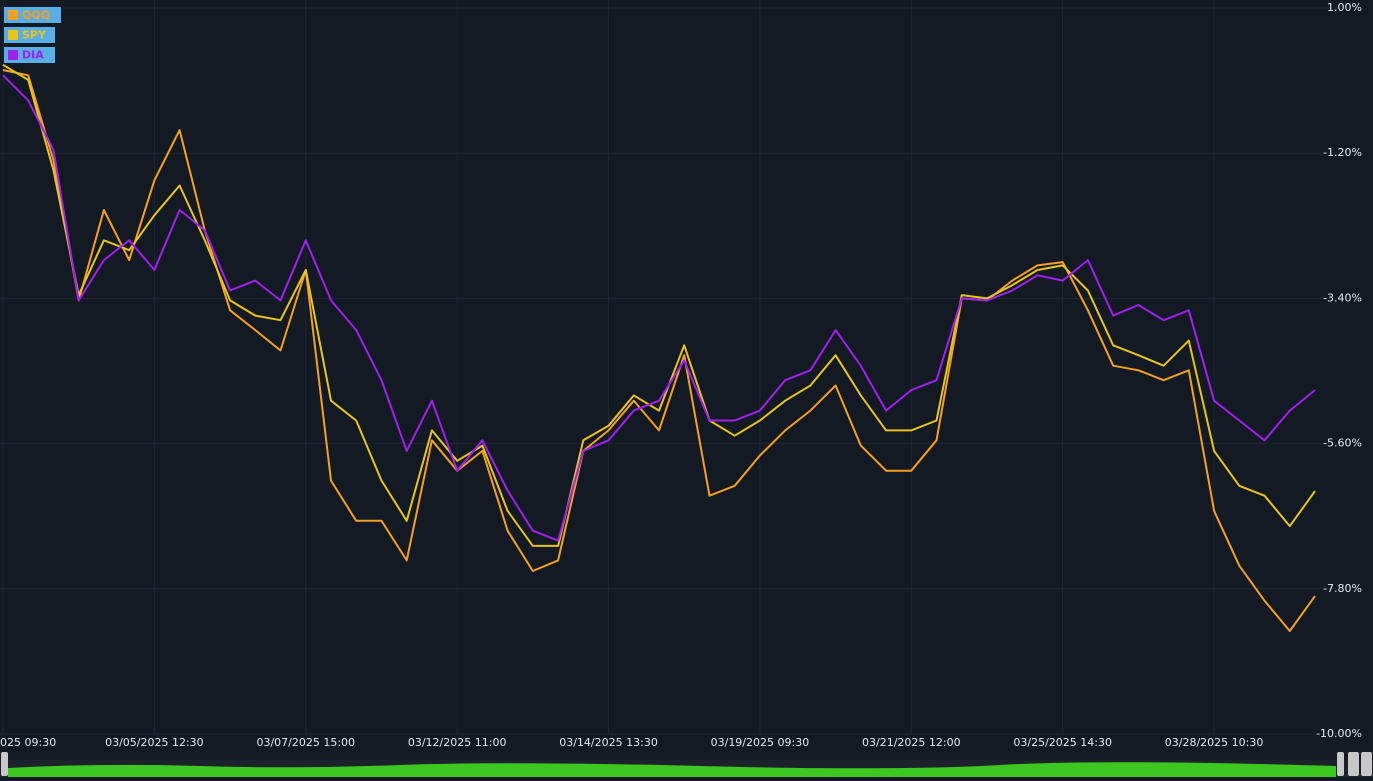 This screenshot has width=1373, height=781. Describe the element at coordinates (1339, 733) in the screenshot. I see `y-tick-label: -10.00%` at that location.